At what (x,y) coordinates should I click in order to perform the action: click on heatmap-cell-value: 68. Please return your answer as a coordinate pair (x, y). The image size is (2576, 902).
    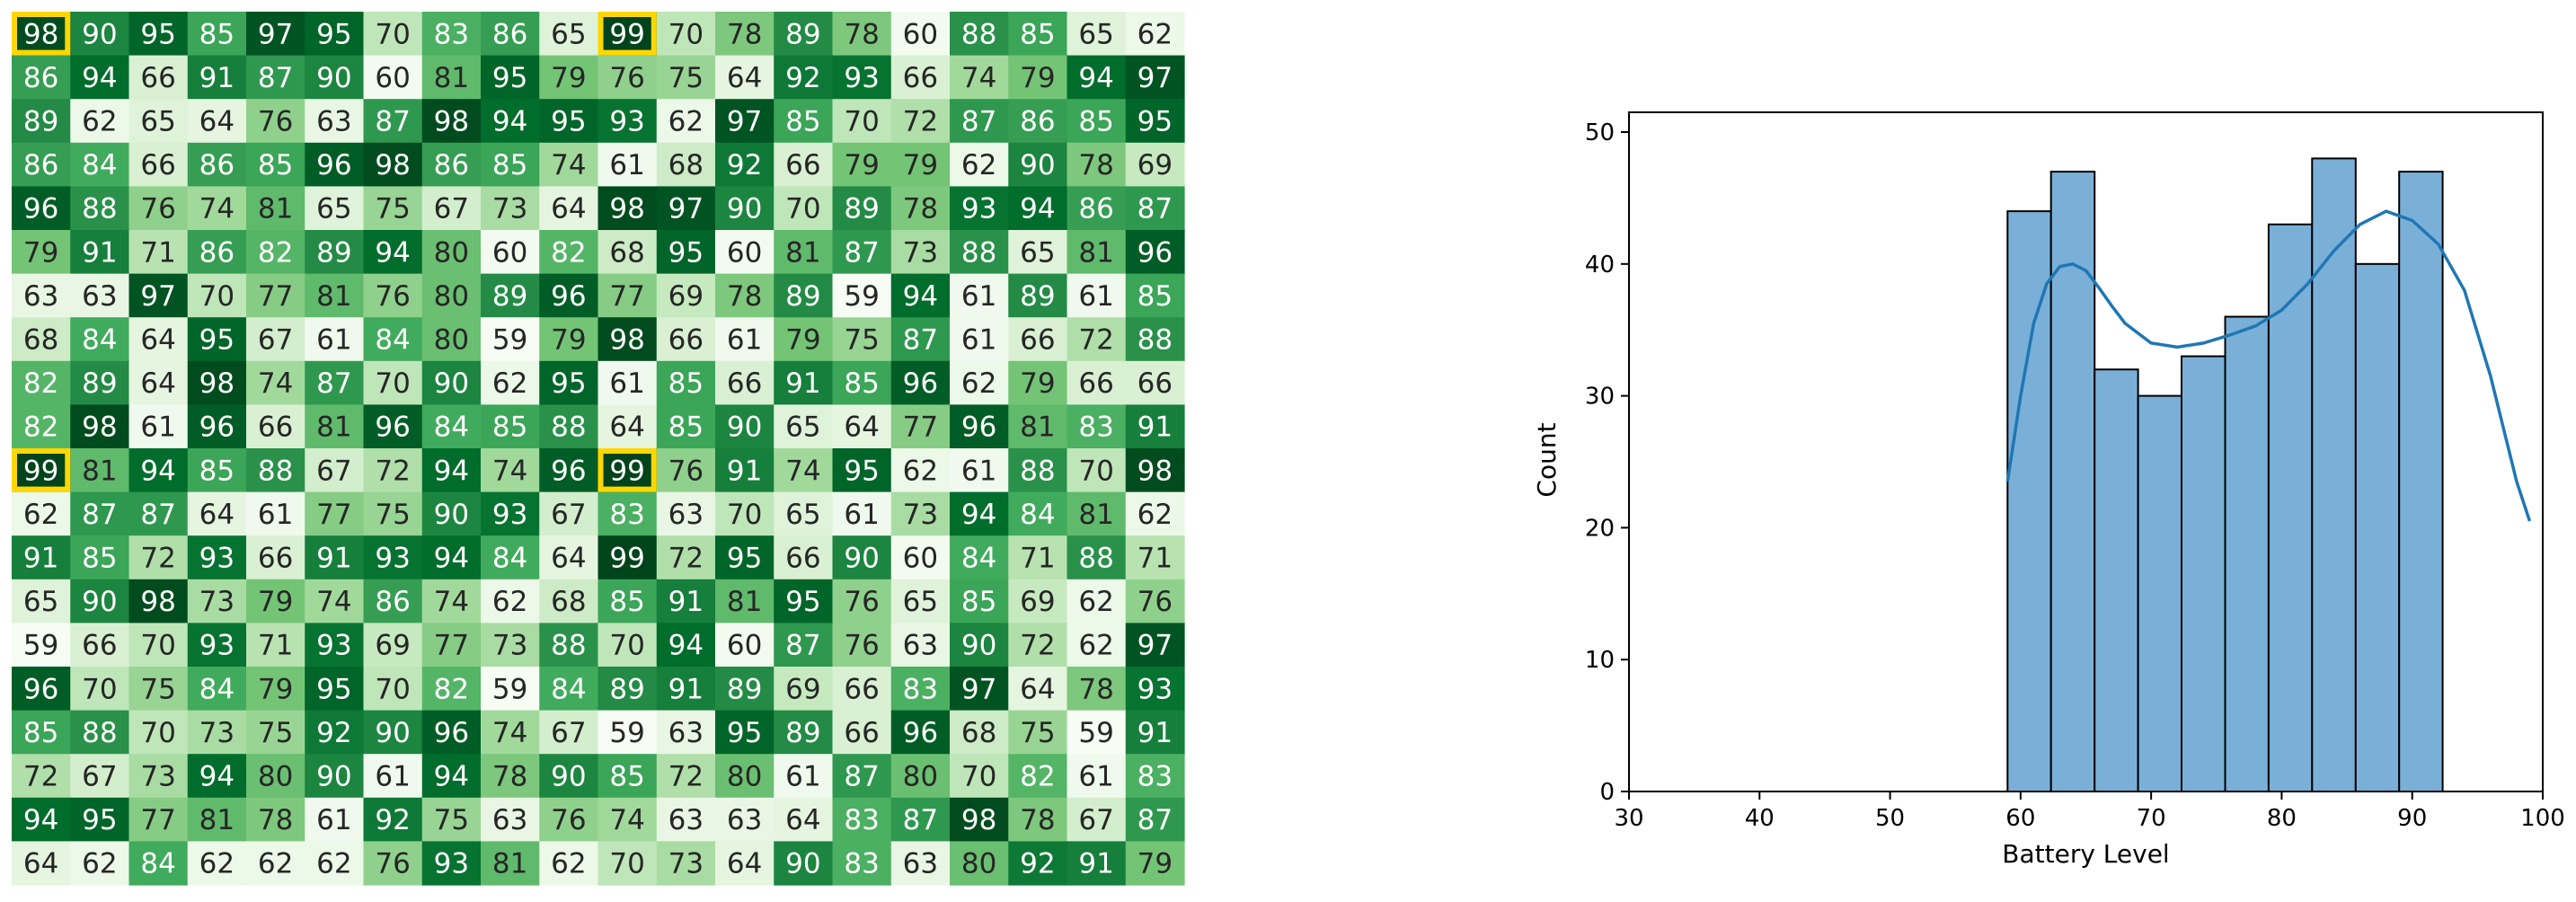
    Looking at the image, I should click on (568, 602).